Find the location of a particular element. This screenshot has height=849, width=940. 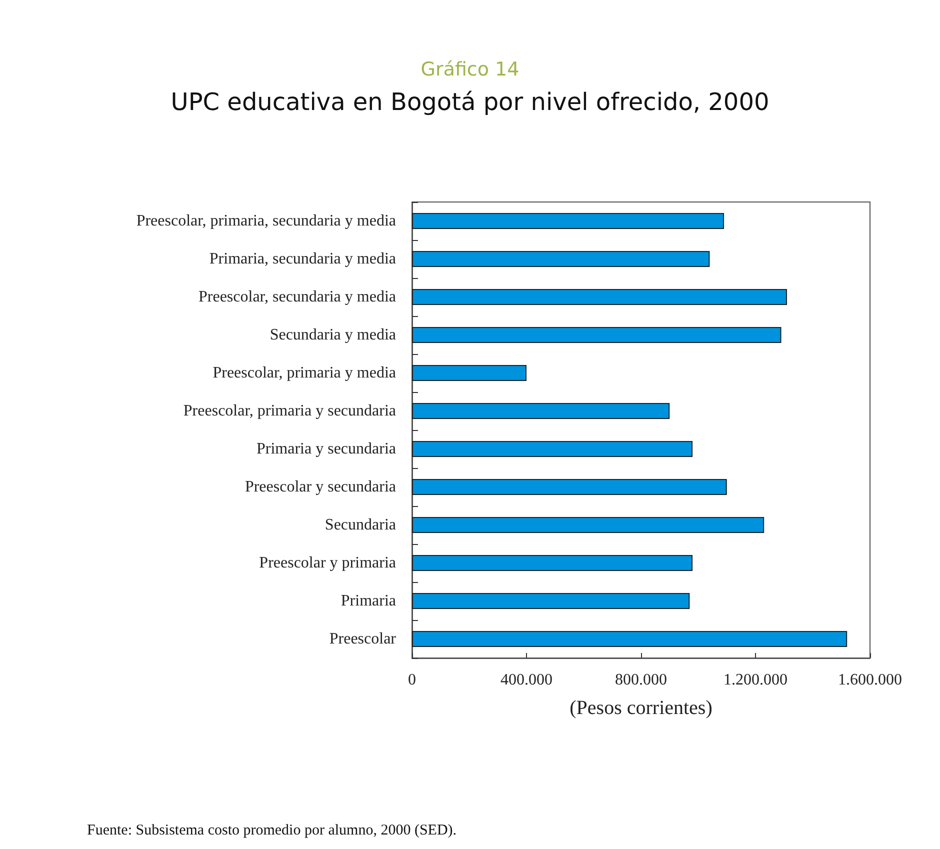

y-tick-label: Preescolar, secundaria y media is located at coordinates (297, 297).